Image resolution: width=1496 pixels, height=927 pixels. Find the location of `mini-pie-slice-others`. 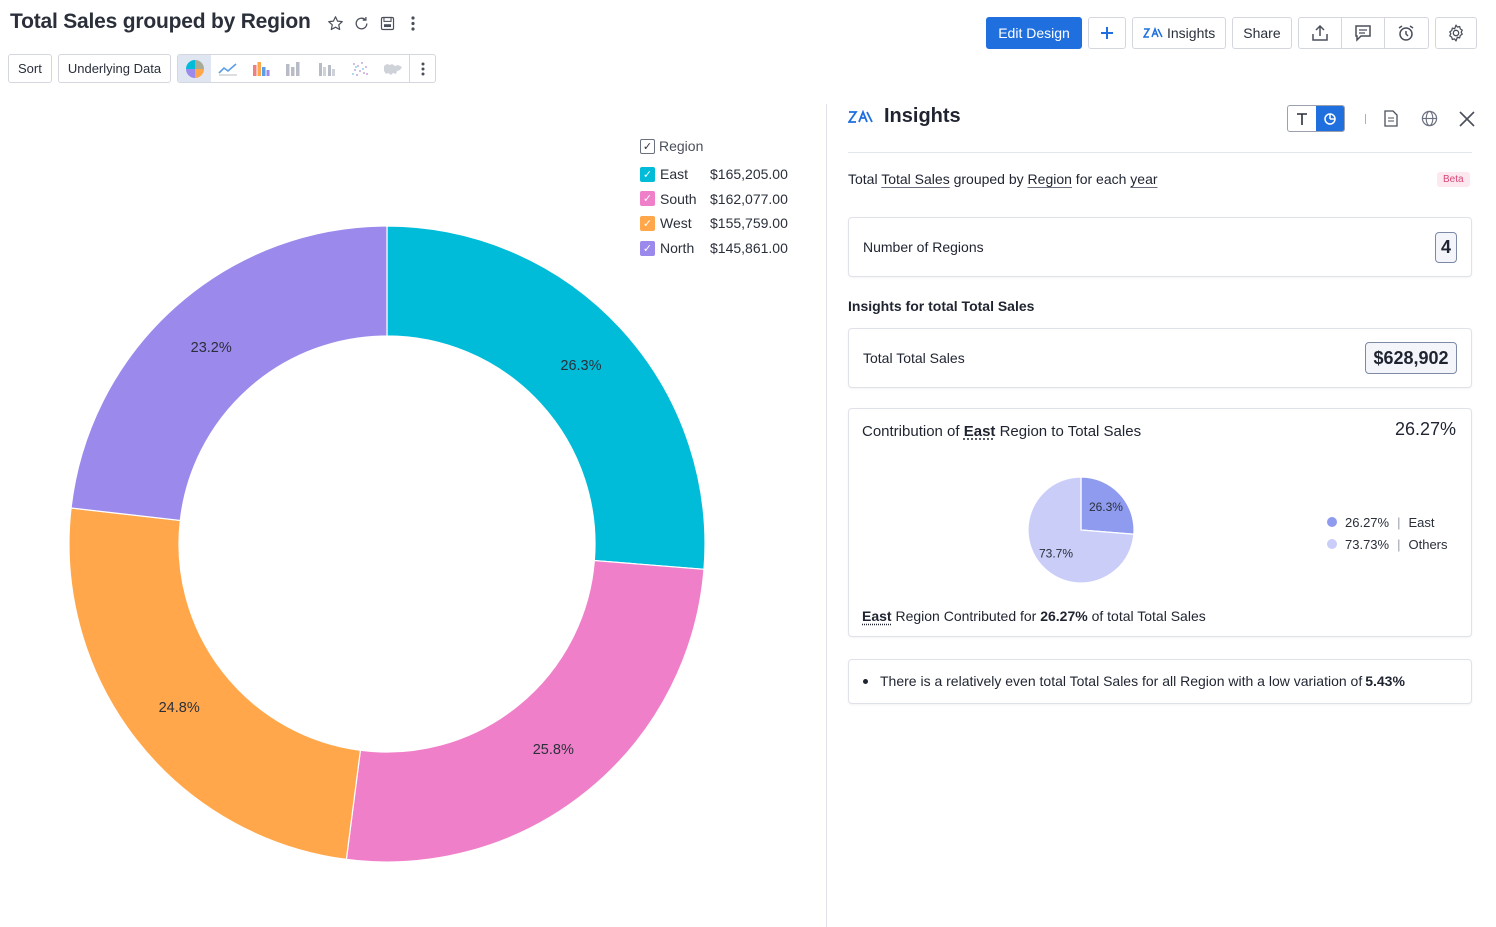

mini-pie-slice-others is located at coordinates (1081, 530).